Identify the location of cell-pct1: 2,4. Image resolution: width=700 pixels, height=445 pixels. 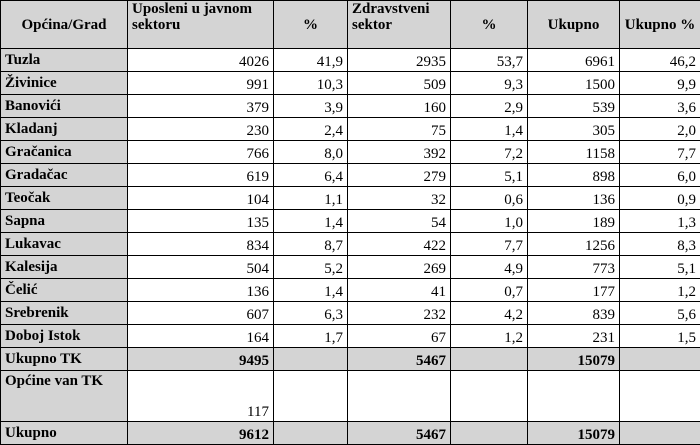
(310, 129).